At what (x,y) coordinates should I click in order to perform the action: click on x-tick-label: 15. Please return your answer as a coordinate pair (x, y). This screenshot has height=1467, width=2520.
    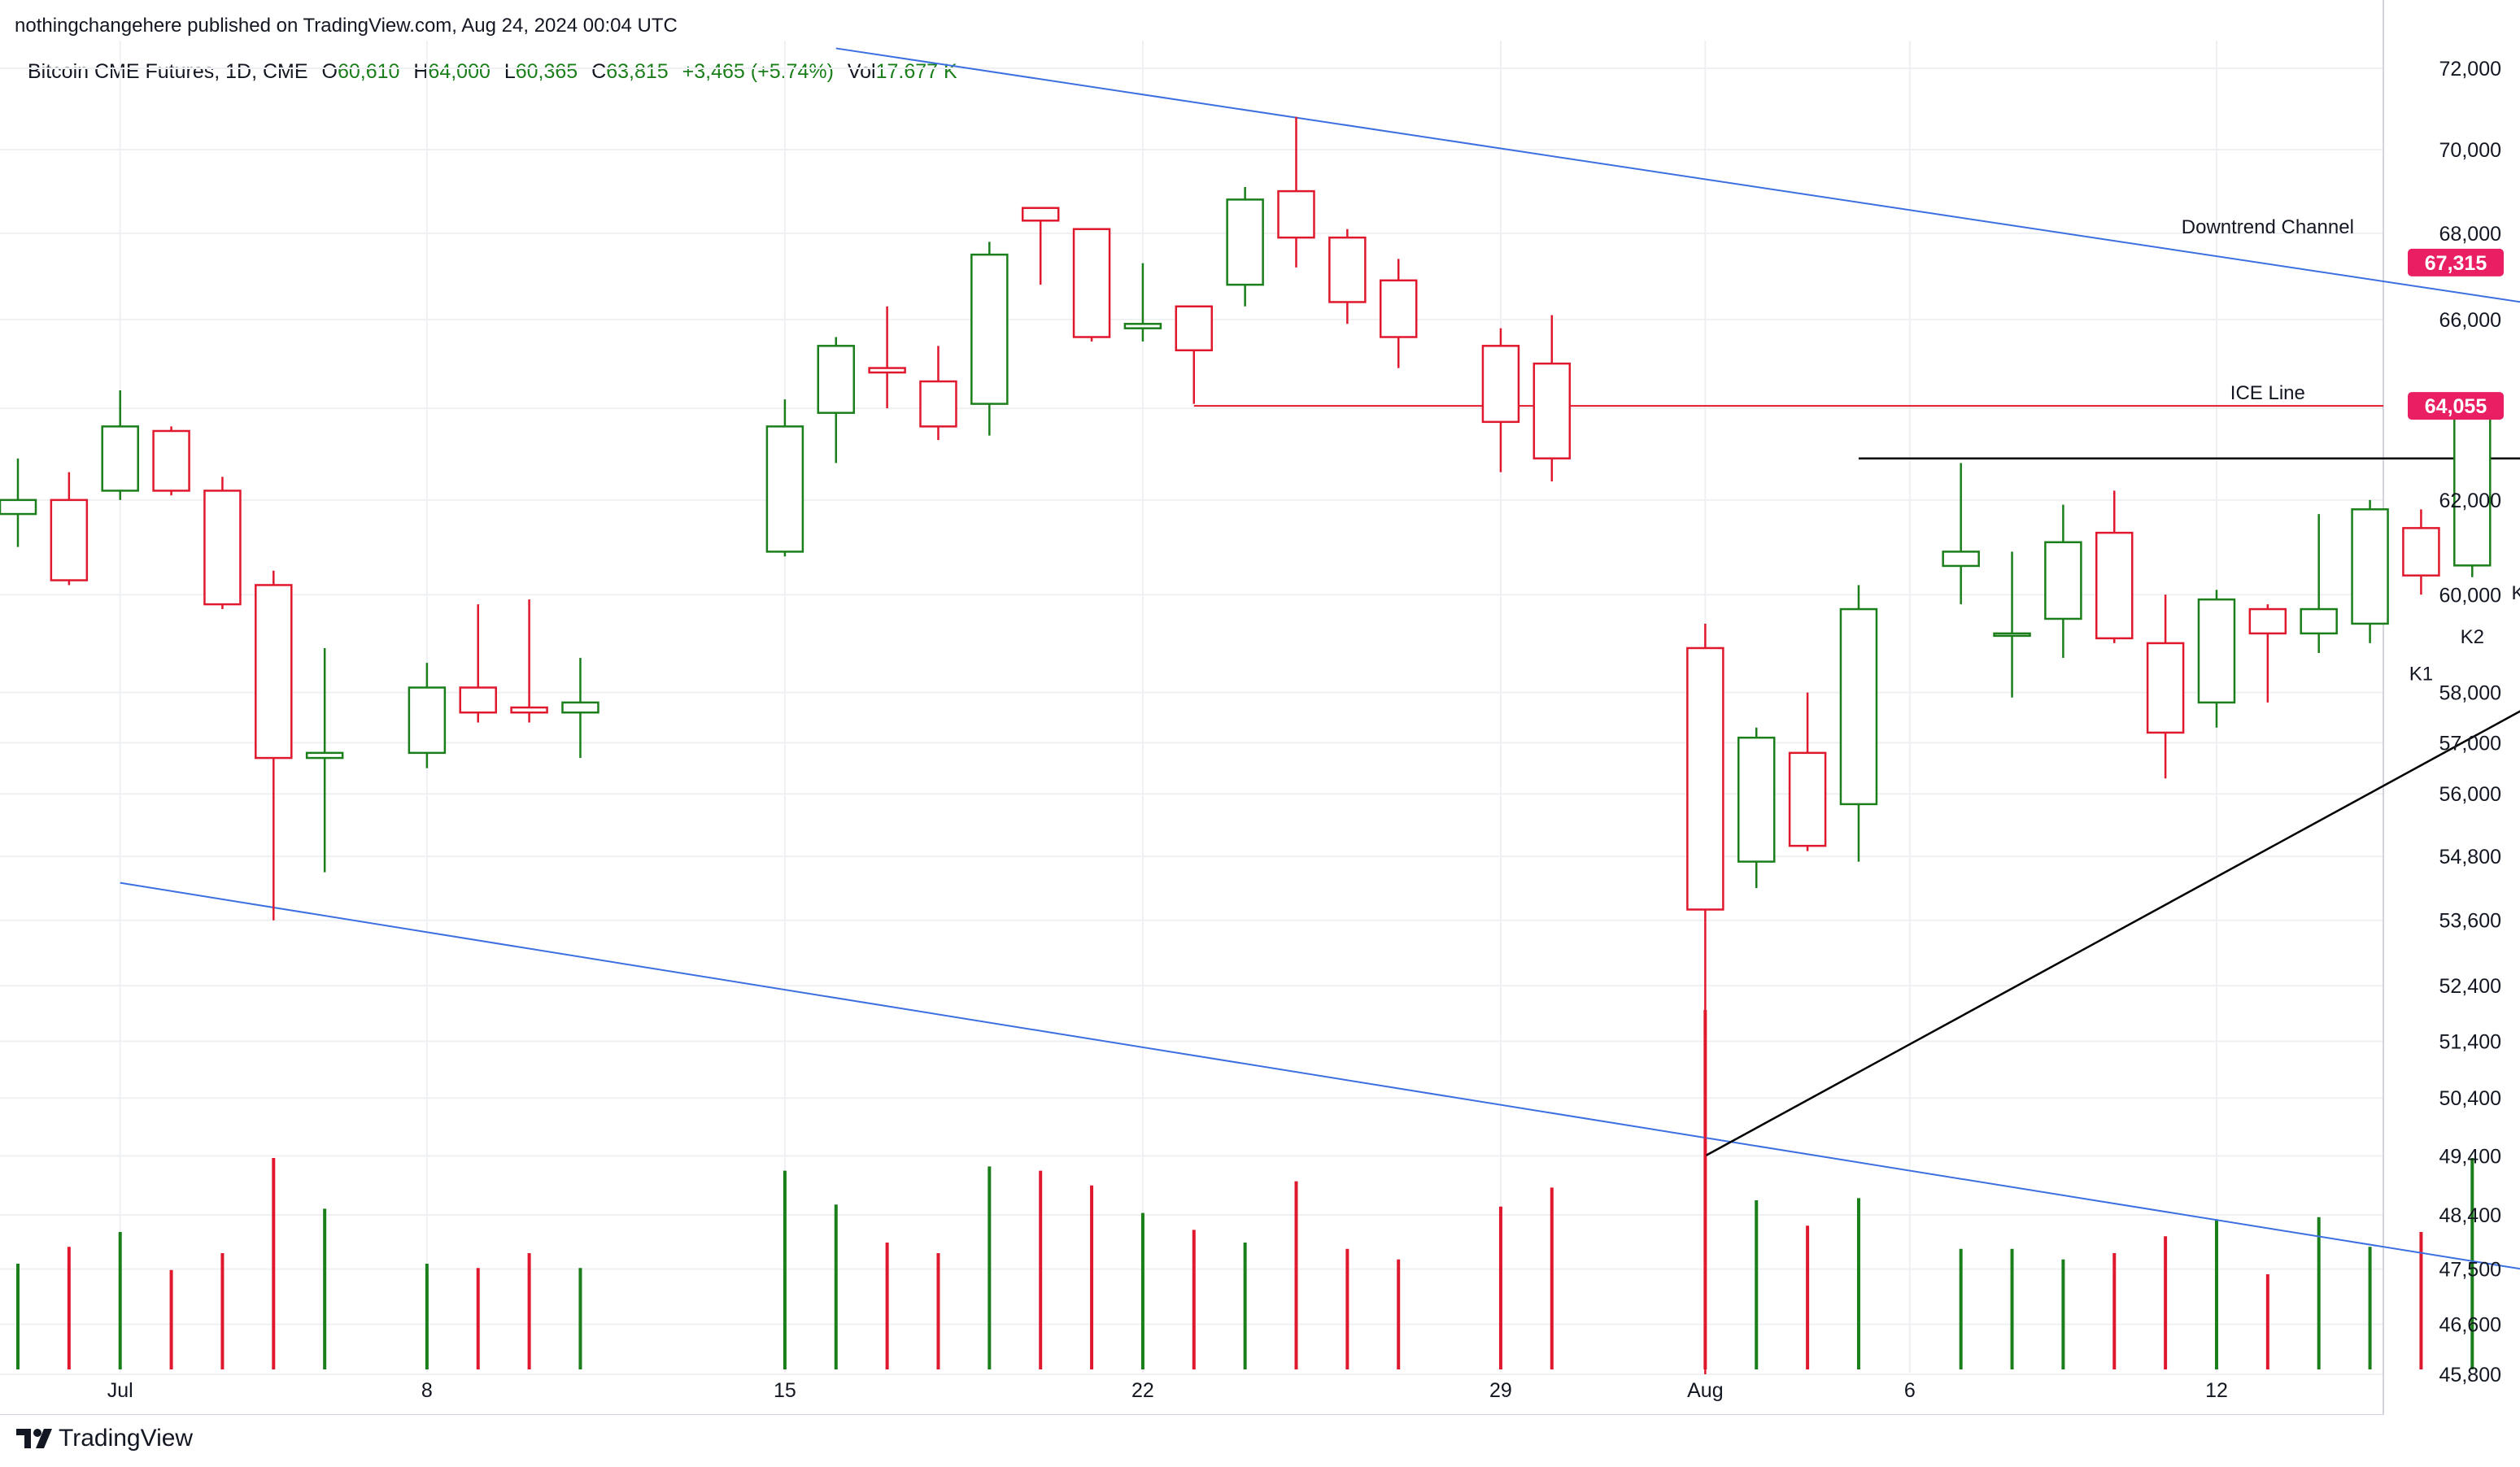
    Looking at the image, I should click on (785, 1391).